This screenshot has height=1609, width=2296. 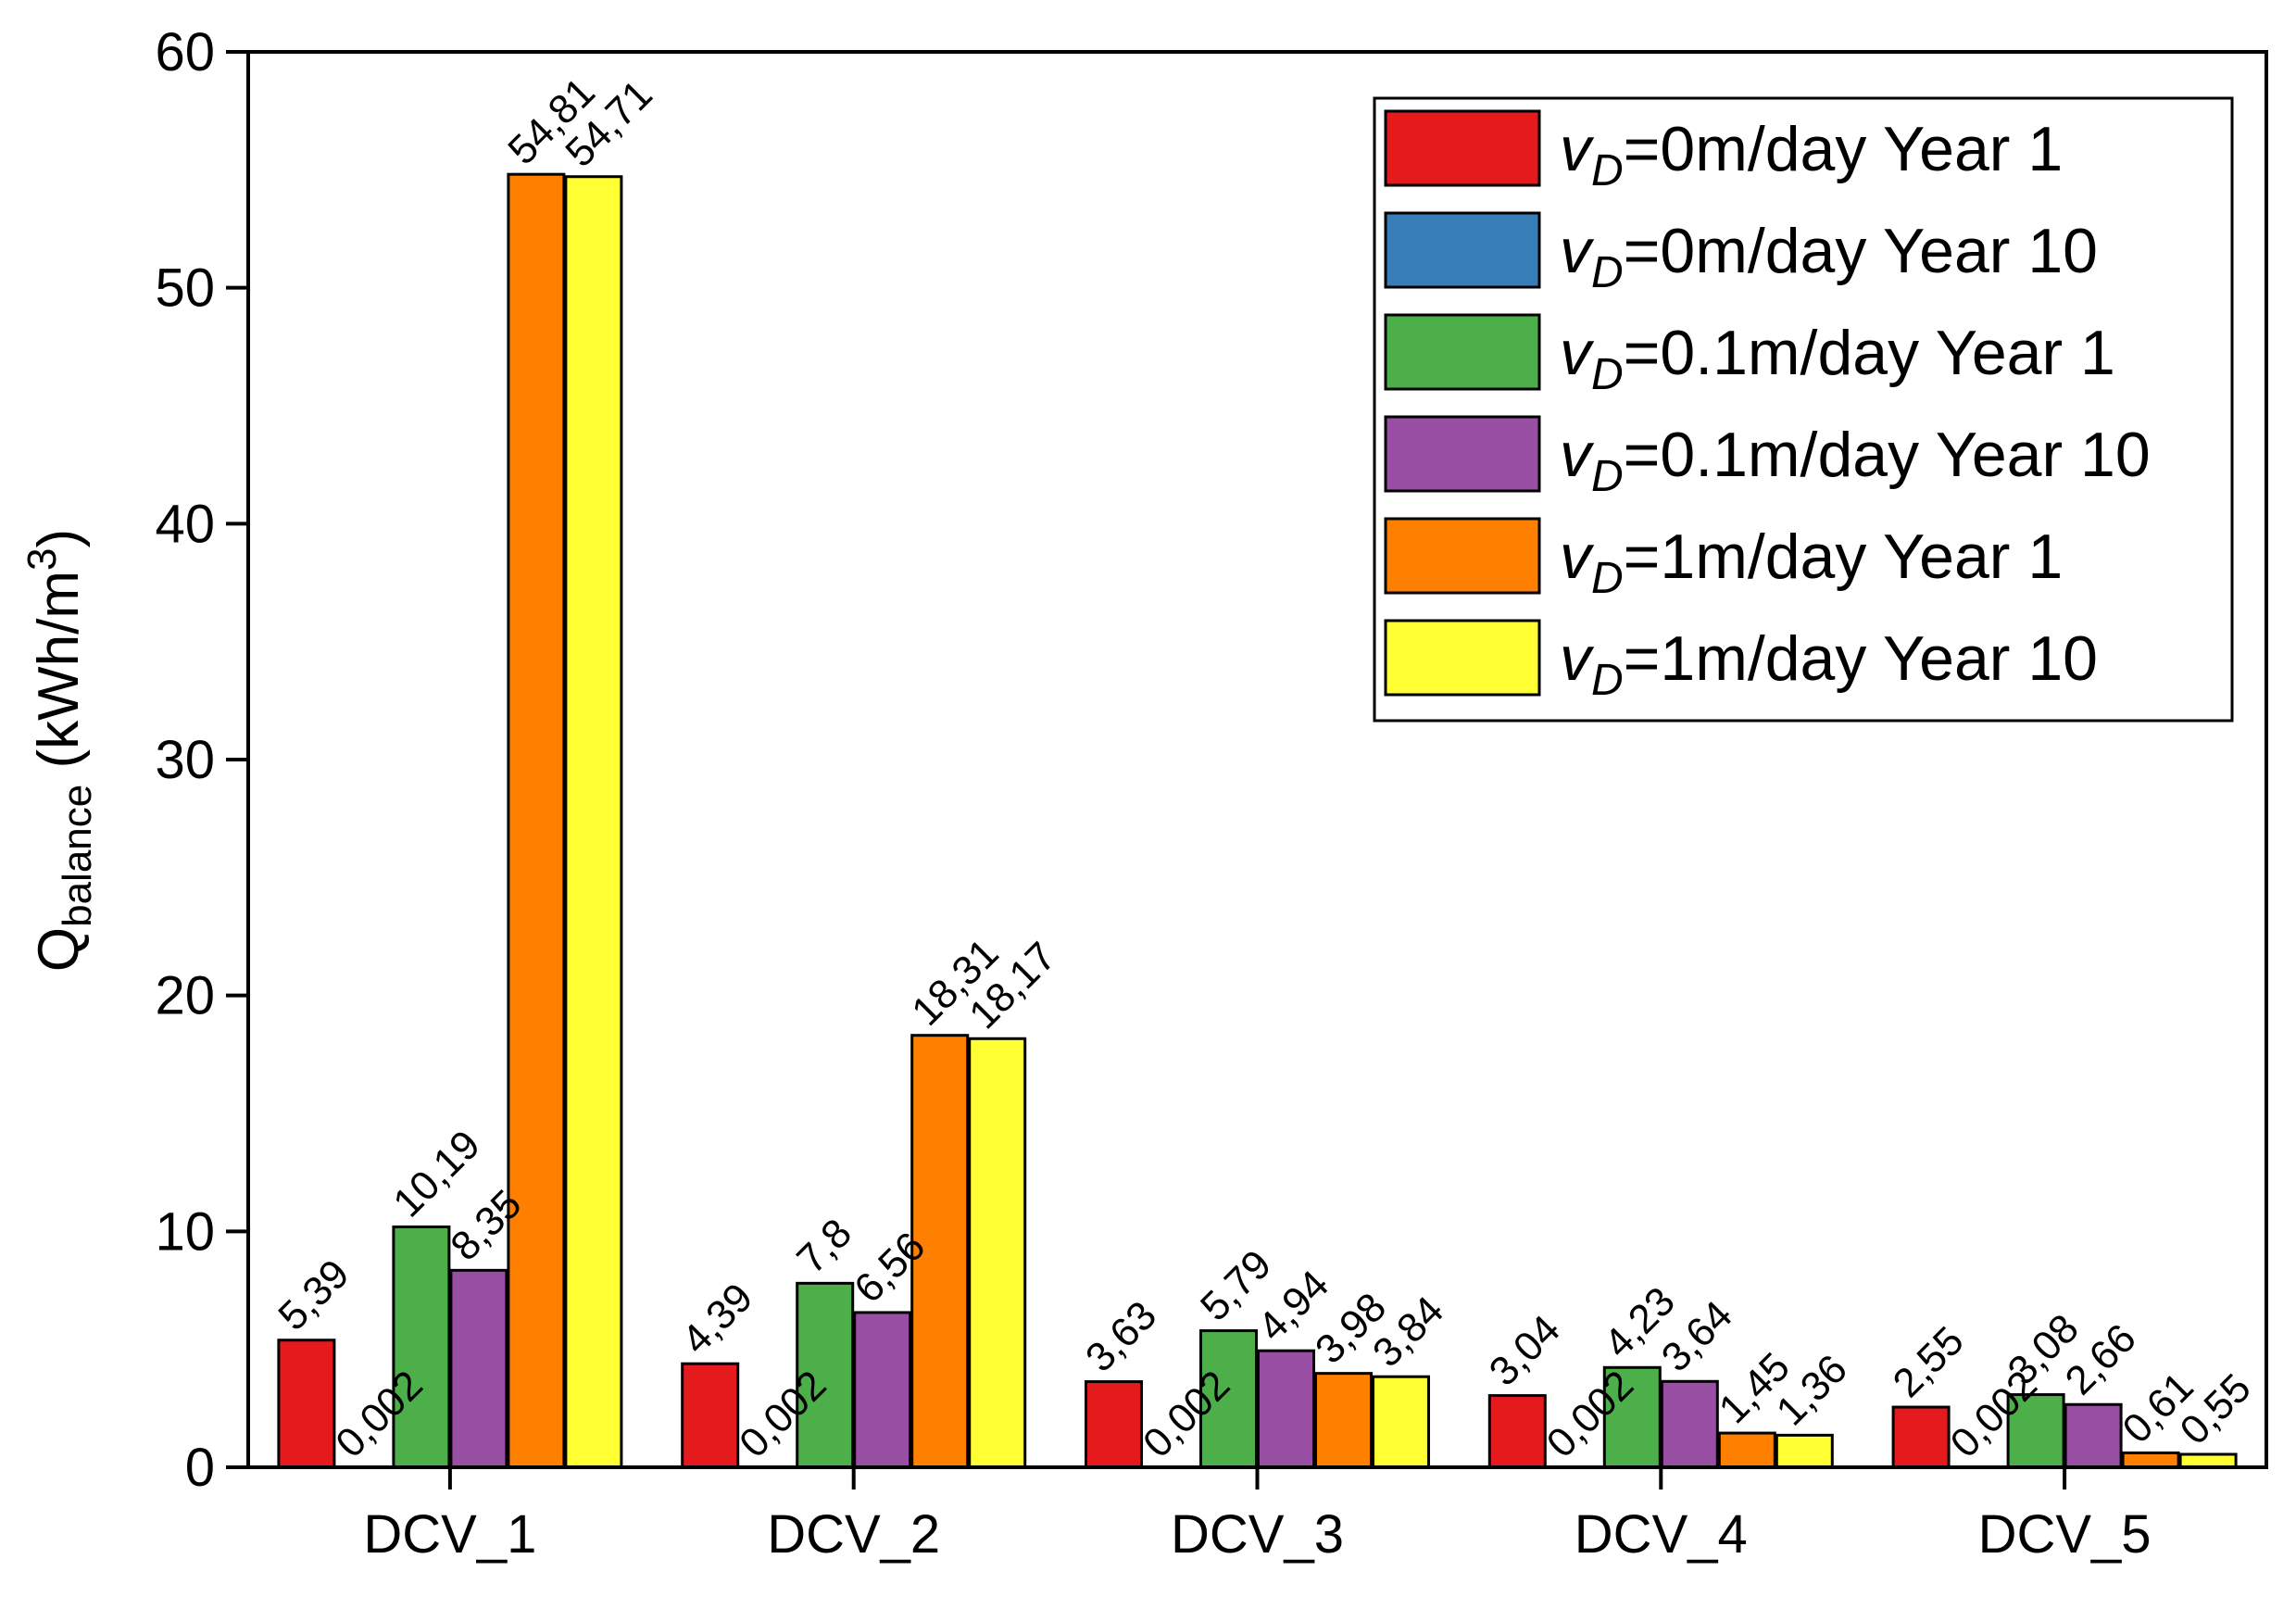 I want to click on legend-label: vD=0.1m/day Year 10, so click(x=1855, y=460).